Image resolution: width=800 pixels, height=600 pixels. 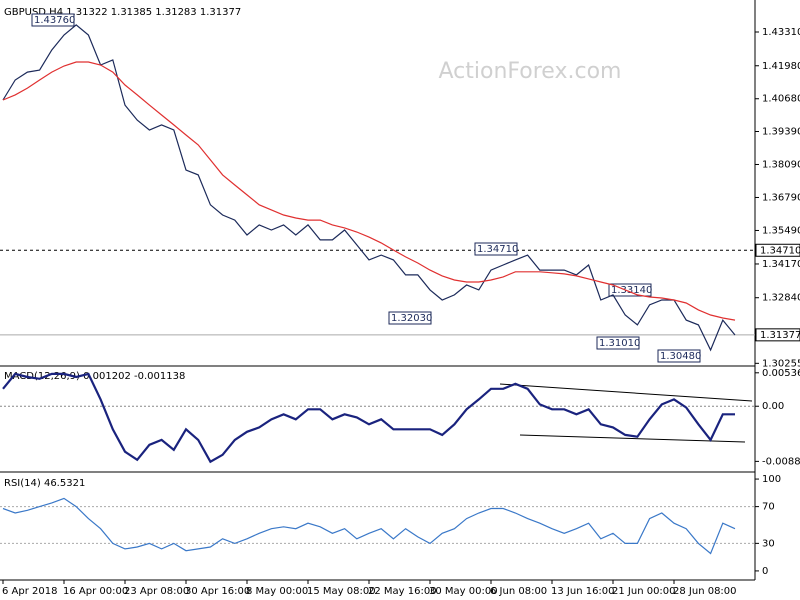 I want to click on y-tick-label: 1.38090, so click(x=781, y=164).